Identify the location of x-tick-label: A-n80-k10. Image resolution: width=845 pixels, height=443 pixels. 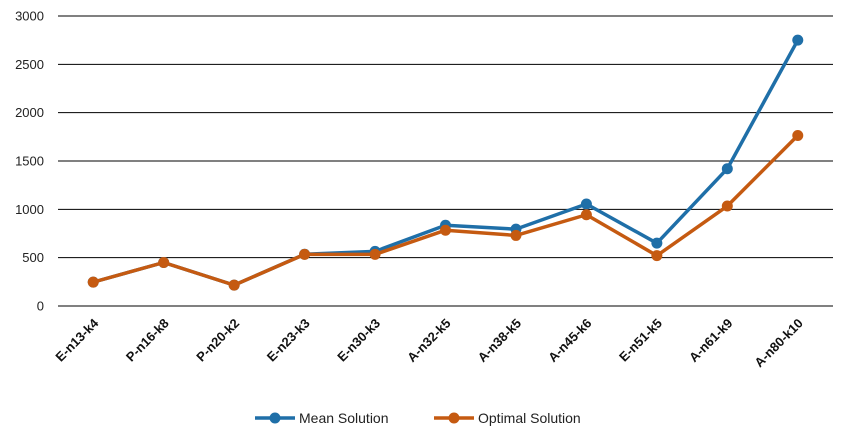
(778, 343).